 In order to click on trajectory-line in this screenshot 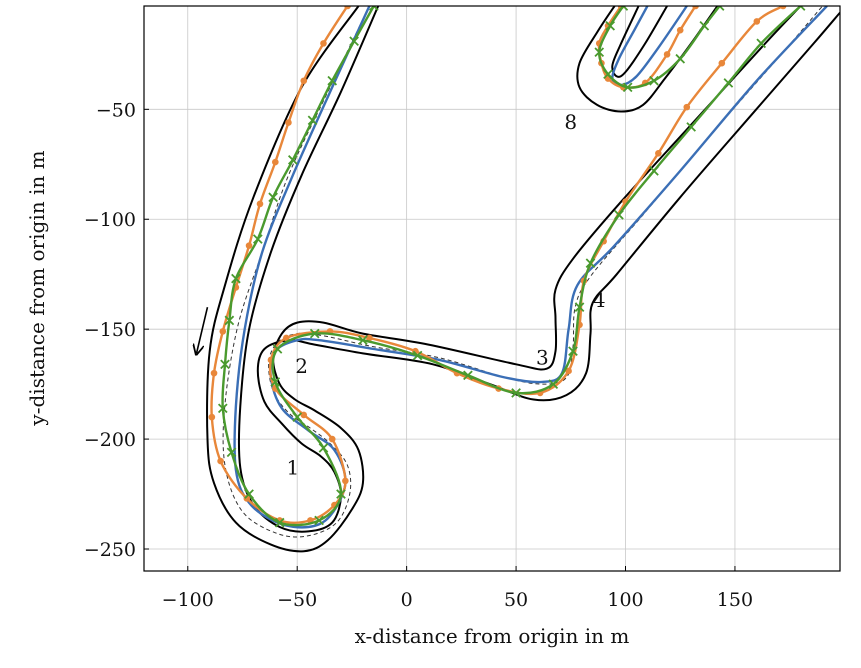, I will do `click(647, 47)`.